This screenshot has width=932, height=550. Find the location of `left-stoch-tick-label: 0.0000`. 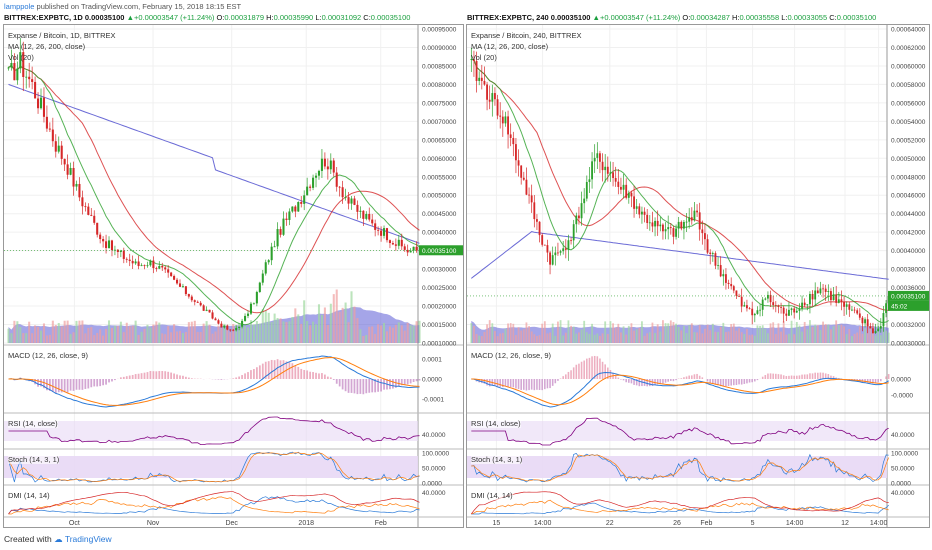

left-stoch-tick-label: 0.0000 is located at coordinates (432, 484).